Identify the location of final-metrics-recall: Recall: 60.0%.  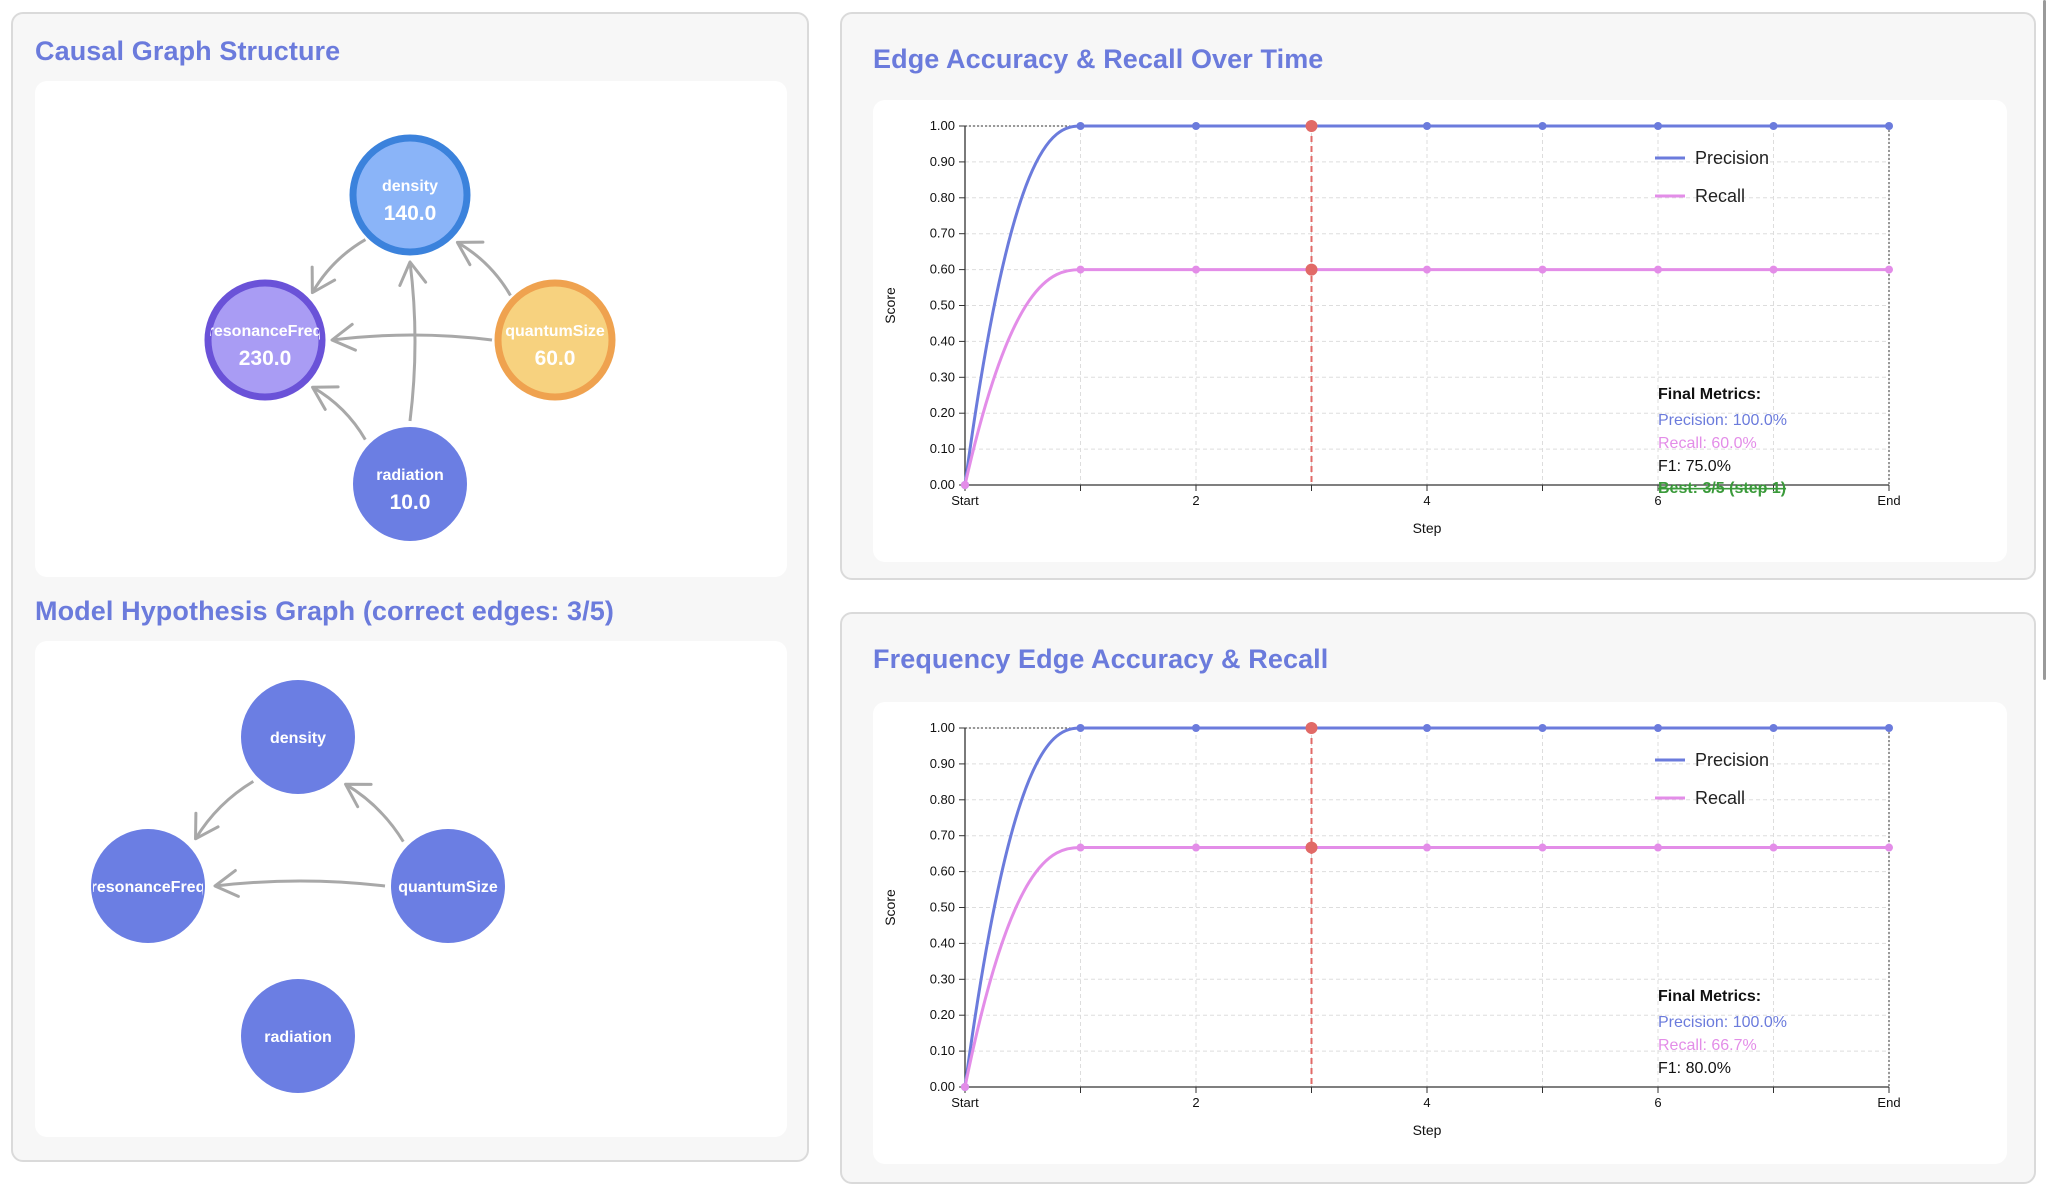
(1707, 443).